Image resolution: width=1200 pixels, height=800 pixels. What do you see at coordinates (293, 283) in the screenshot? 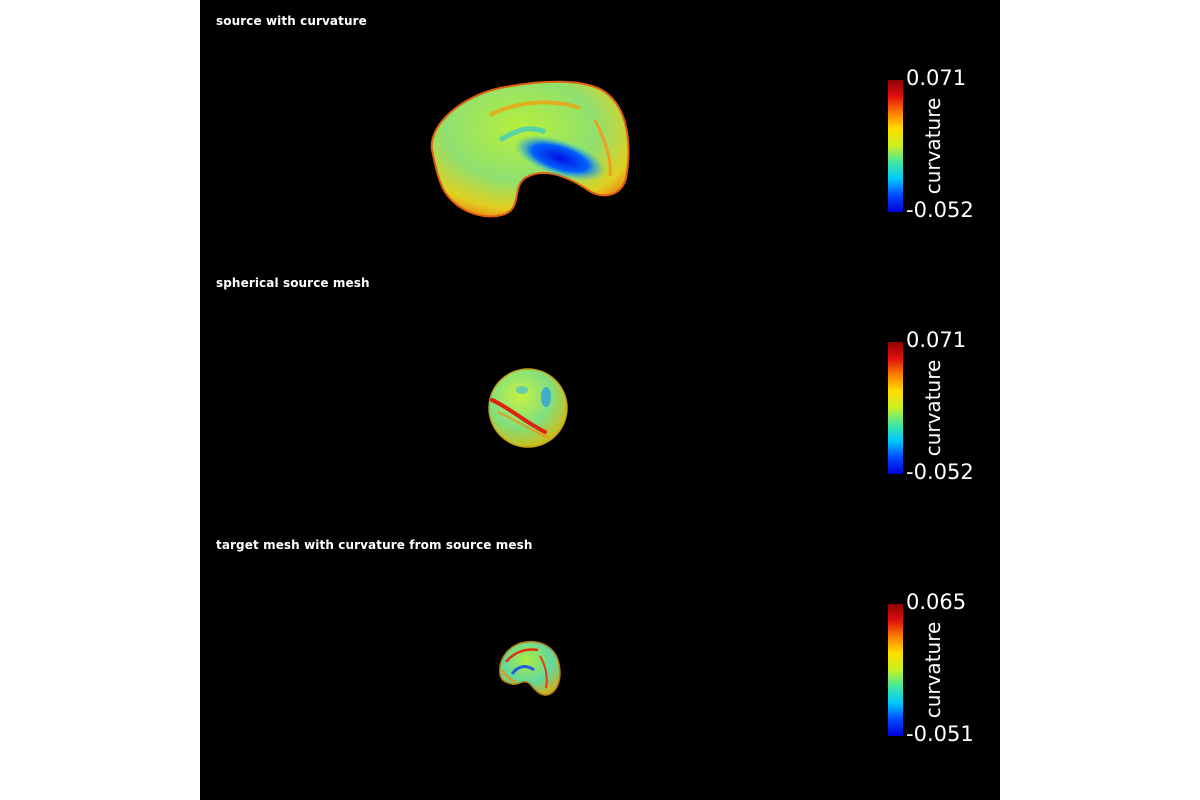
I see `panel-title: spherical source mesh` at bounding box center [293, 283].